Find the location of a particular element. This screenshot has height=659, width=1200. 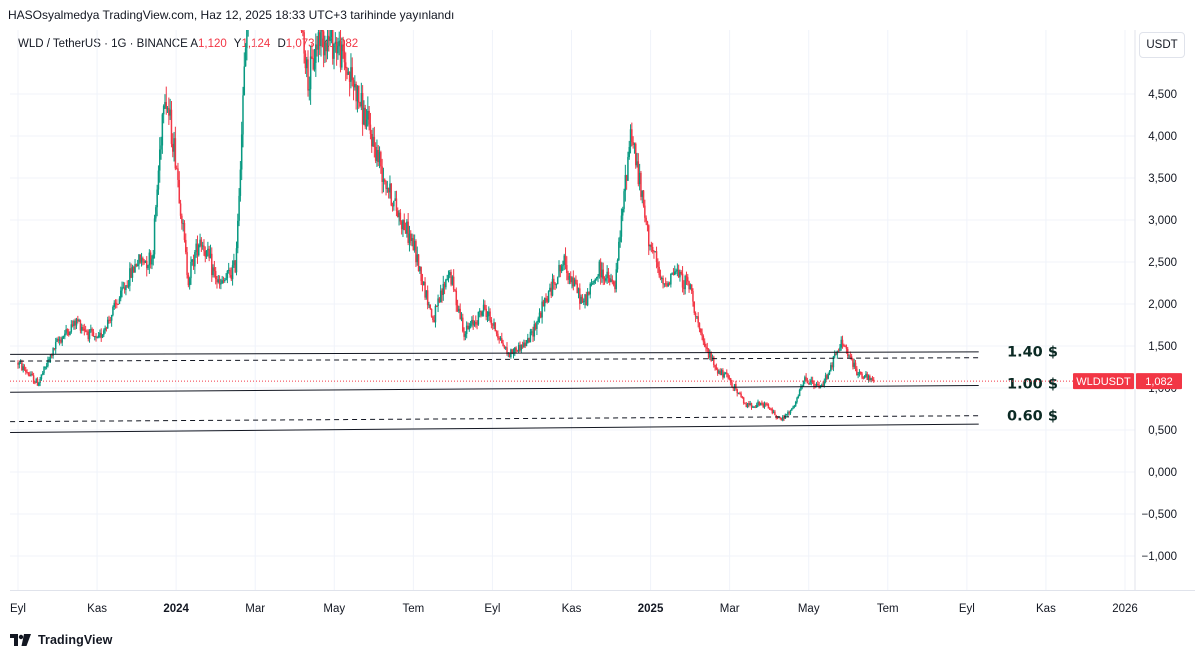

open-label: A is located at coordinates (194, 44).